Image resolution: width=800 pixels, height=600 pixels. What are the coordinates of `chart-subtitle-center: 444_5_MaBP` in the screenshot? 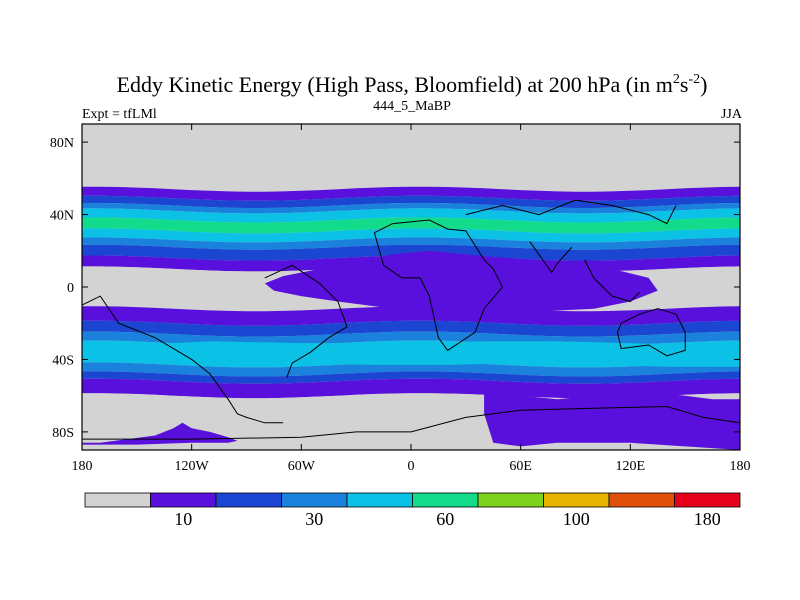 It's located at (412, 106).